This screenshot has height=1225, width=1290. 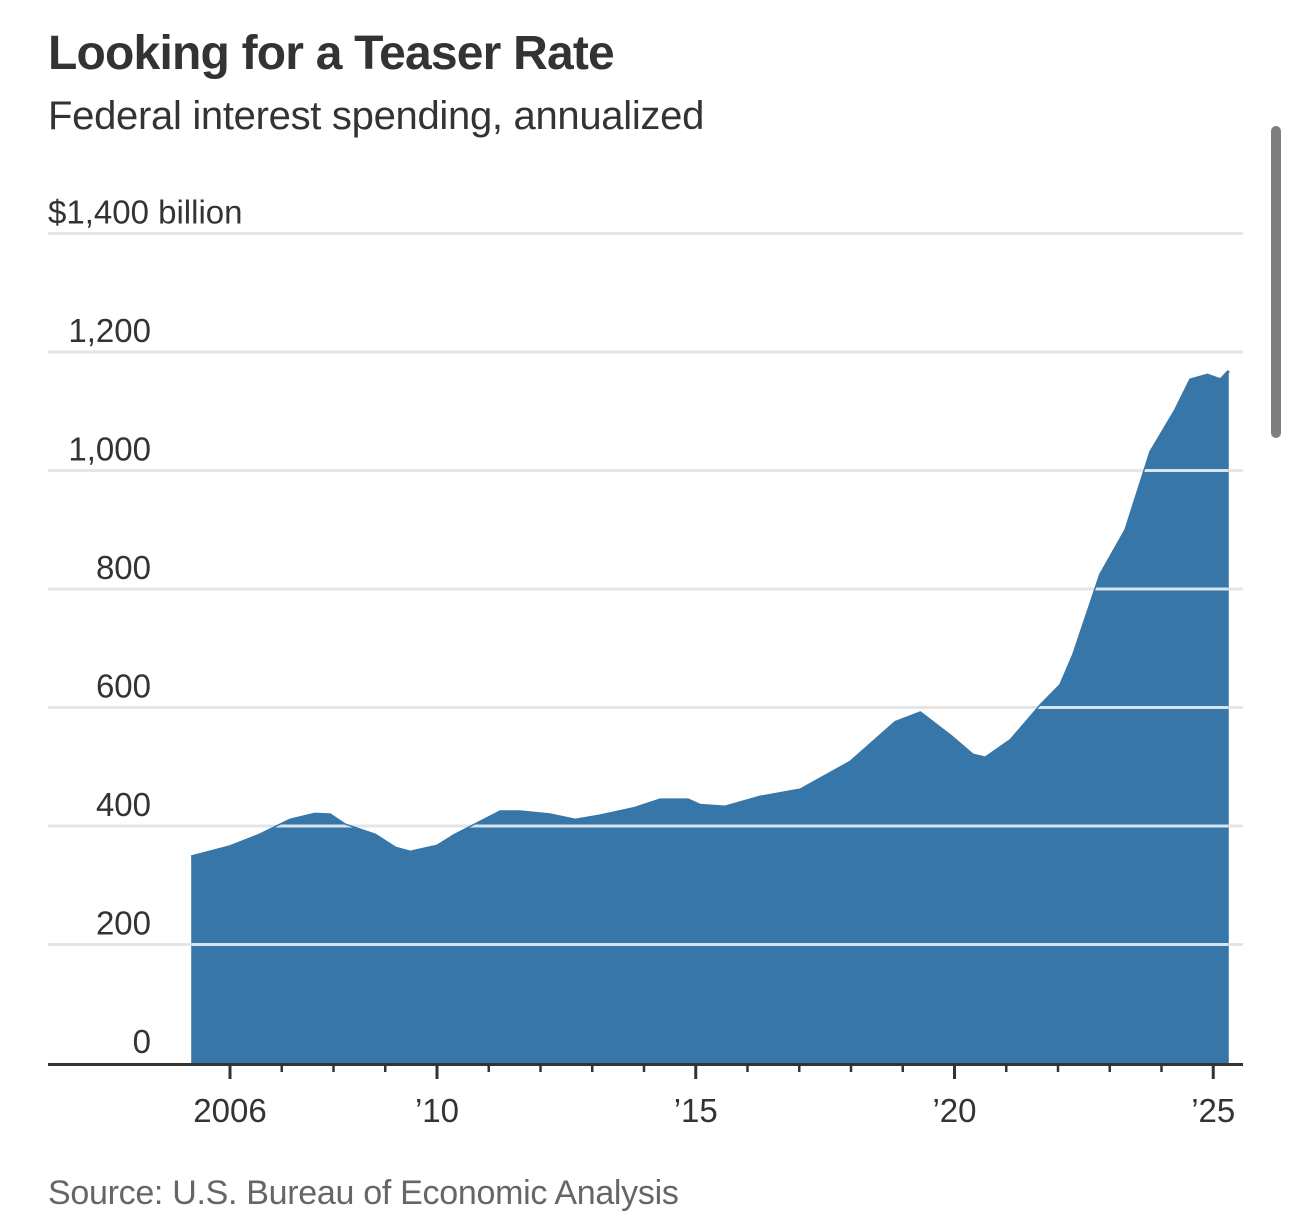 I want to click on y-axis-labels: 0 200 400 600 800 1,000 1,200 $1,400 billion, so click(x=145, y=627).